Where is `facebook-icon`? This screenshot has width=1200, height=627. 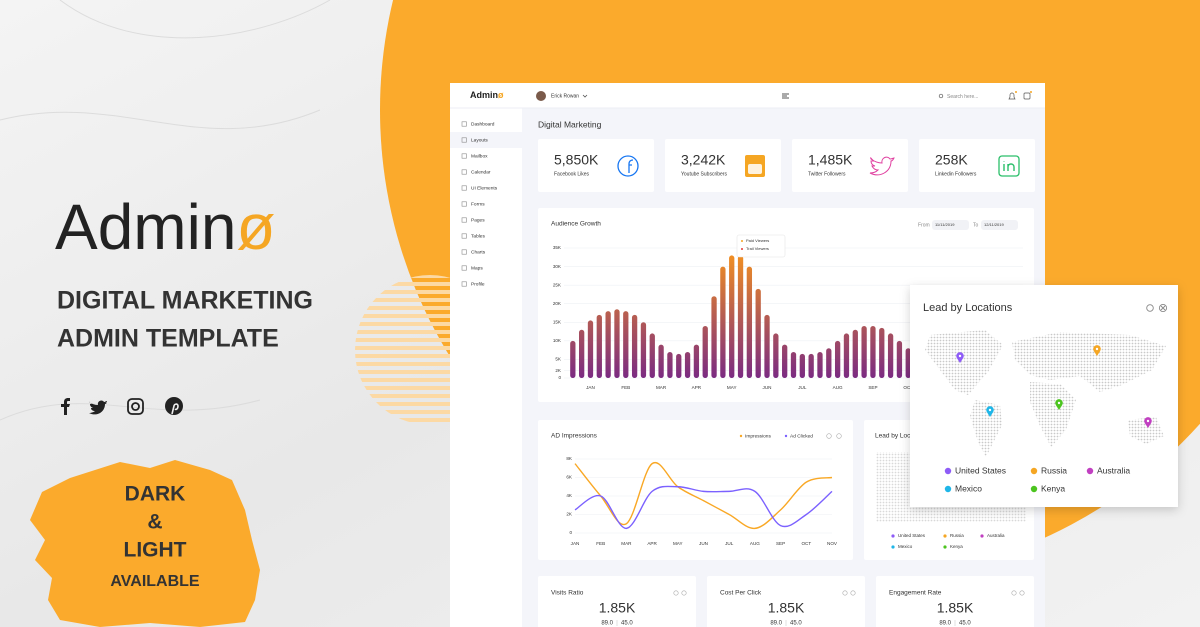 facebook-icon is located at coordinates (65, 406).